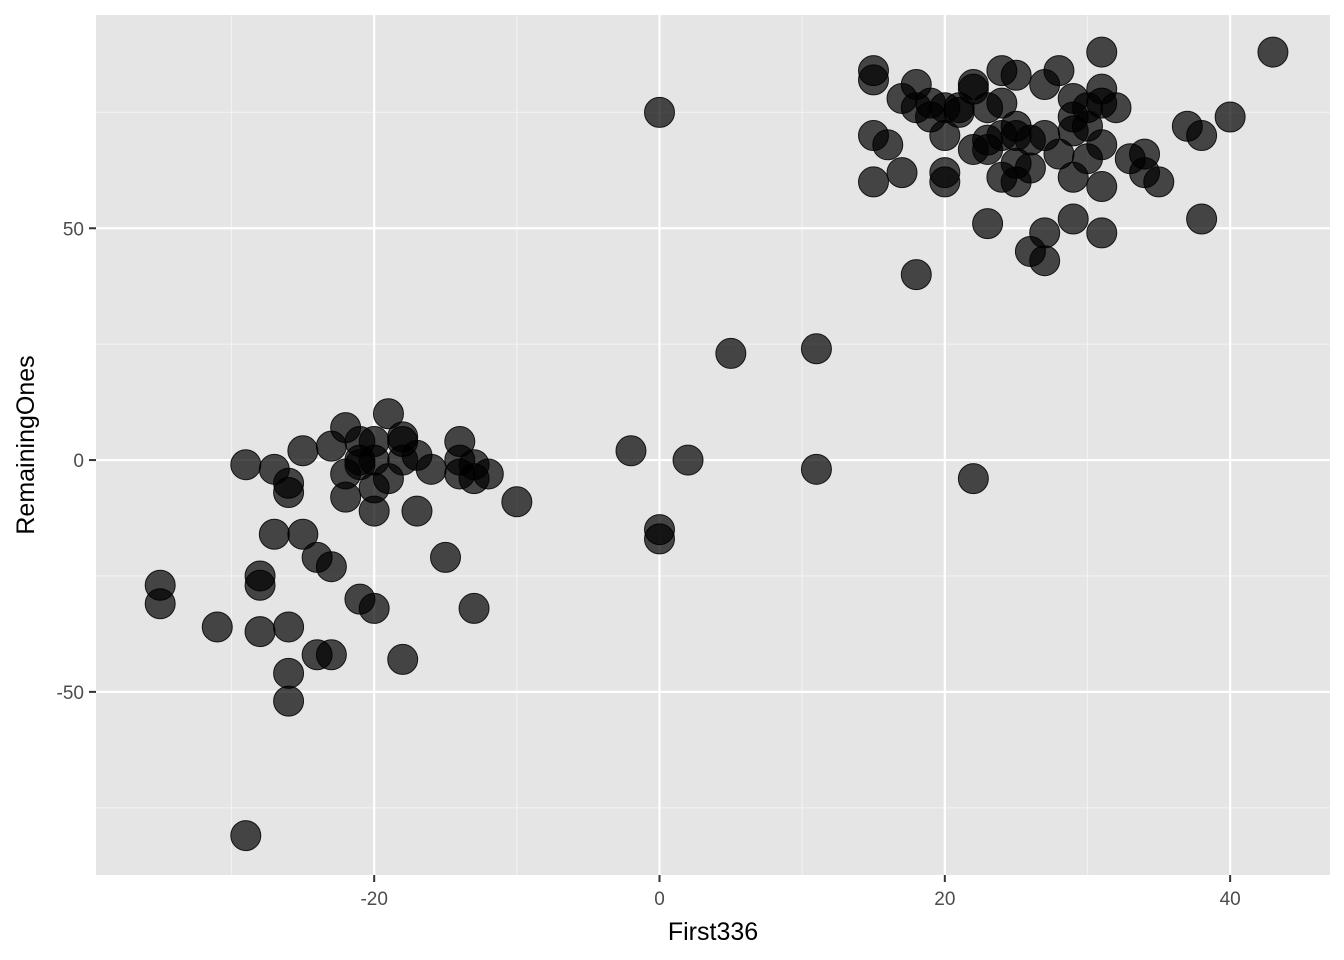  I want to click on y-axis-title: RemainingOnes, so click(26, 444).